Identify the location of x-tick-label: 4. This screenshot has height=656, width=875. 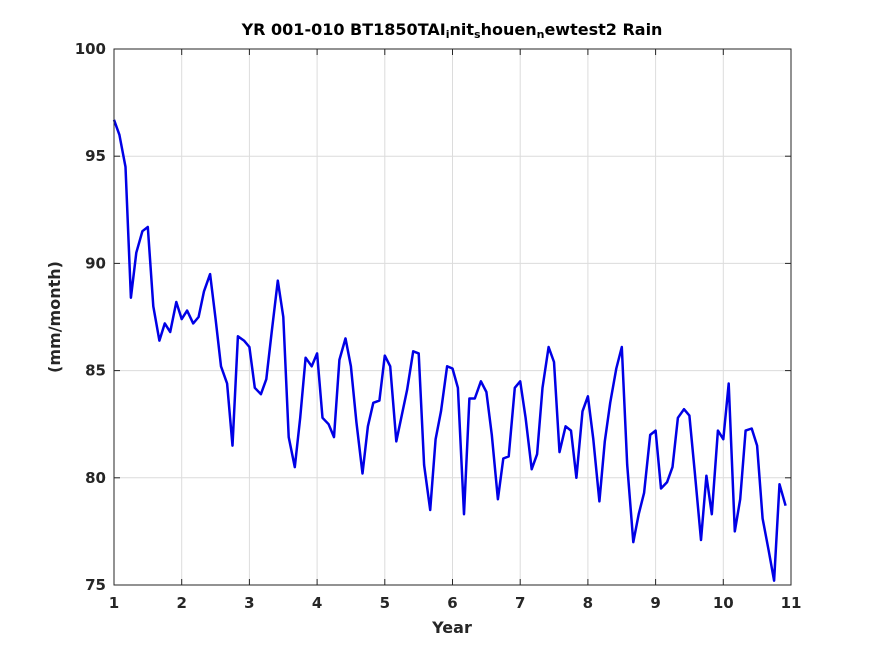
(317, 603).